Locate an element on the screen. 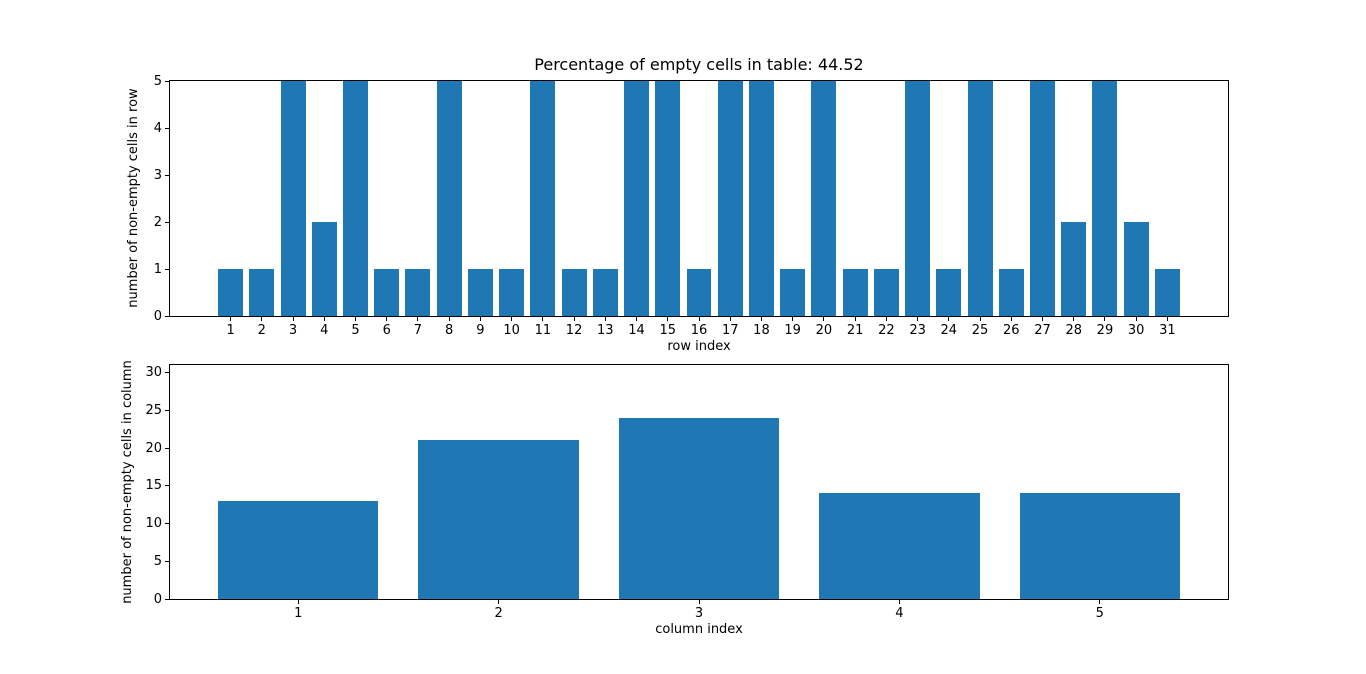  x-tick-label: 2 is located at coordinates (498, 613).